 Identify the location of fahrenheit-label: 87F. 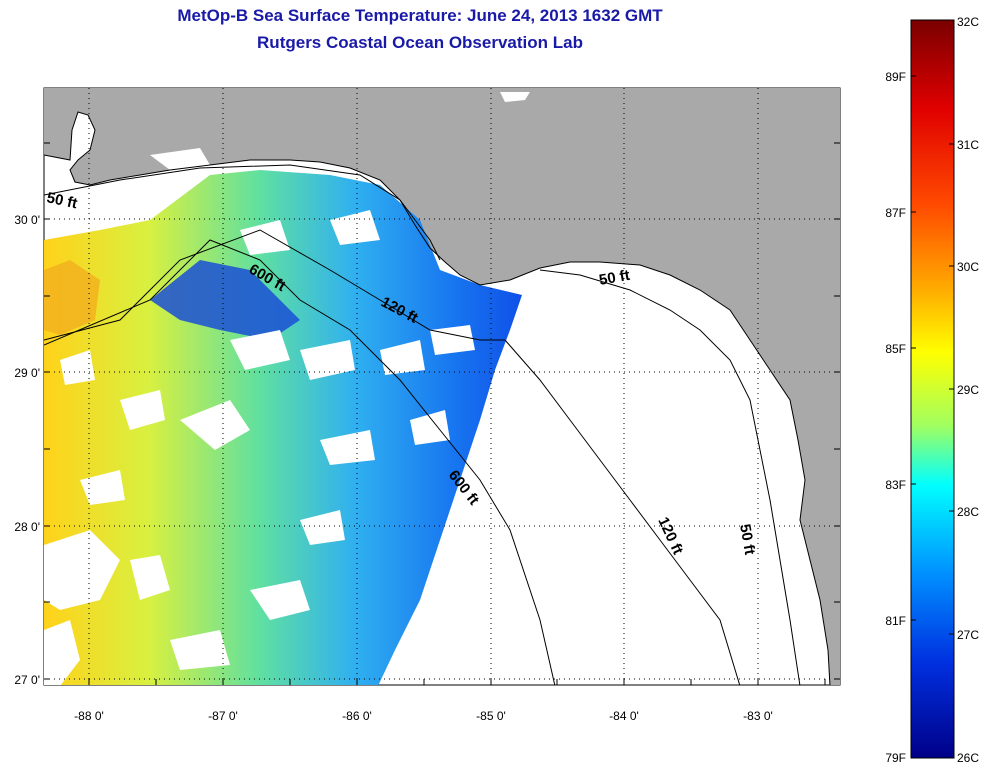
(895, 213).